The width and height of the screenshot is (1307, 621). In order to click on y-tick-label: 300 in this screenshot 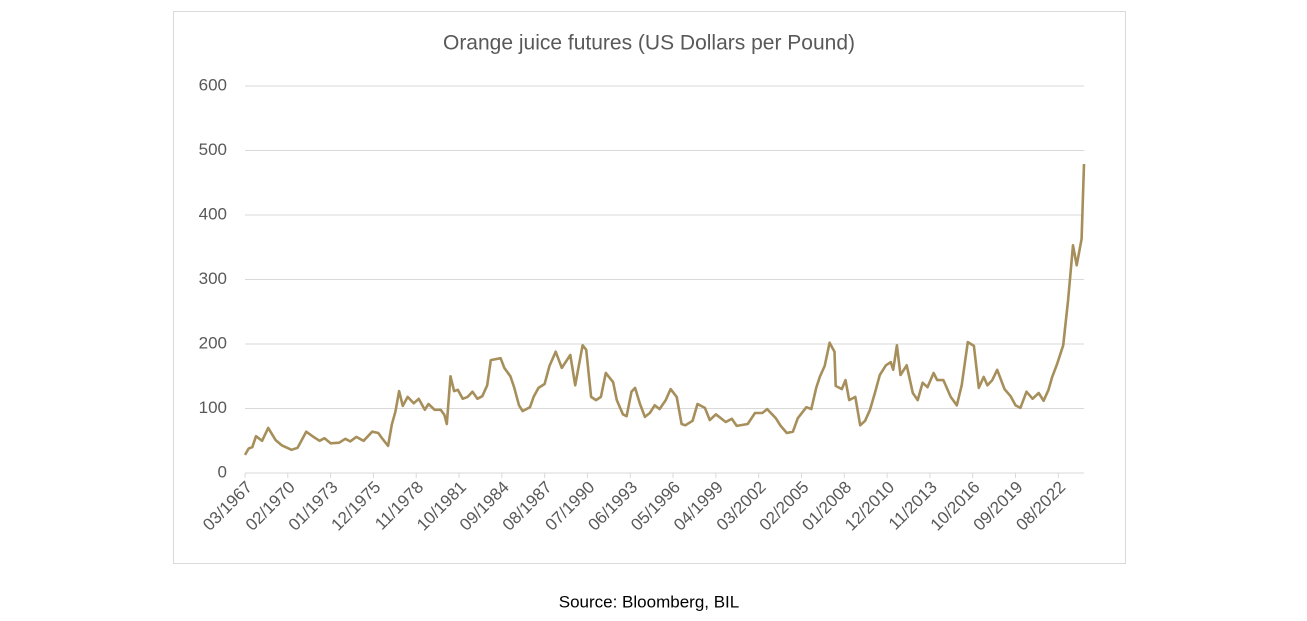, I will do `click(213, 278)`.